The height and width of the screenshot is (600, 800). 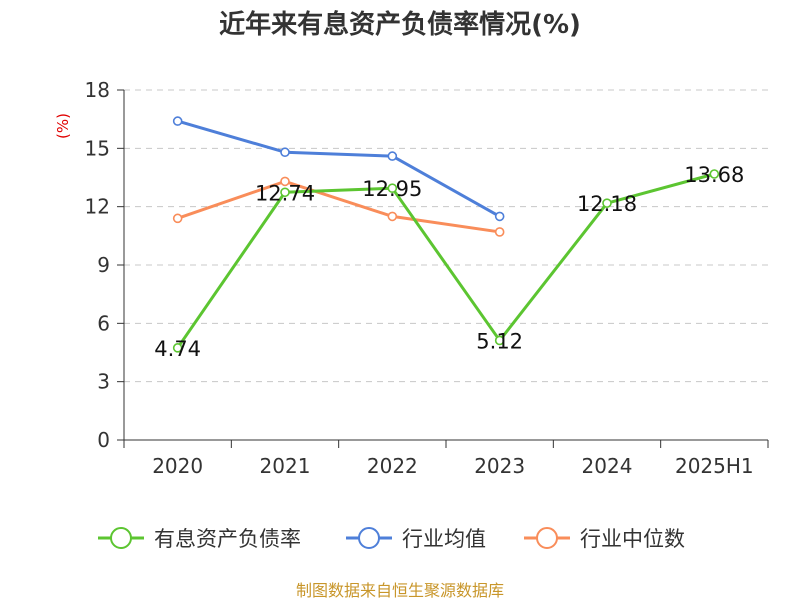 I want to click on data-label: 4.74, so click(x=177, y=349).